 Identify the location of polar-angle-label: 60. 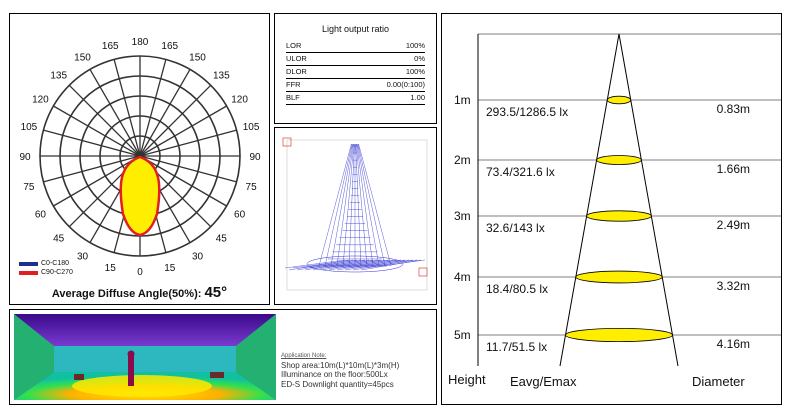
(41, 215).